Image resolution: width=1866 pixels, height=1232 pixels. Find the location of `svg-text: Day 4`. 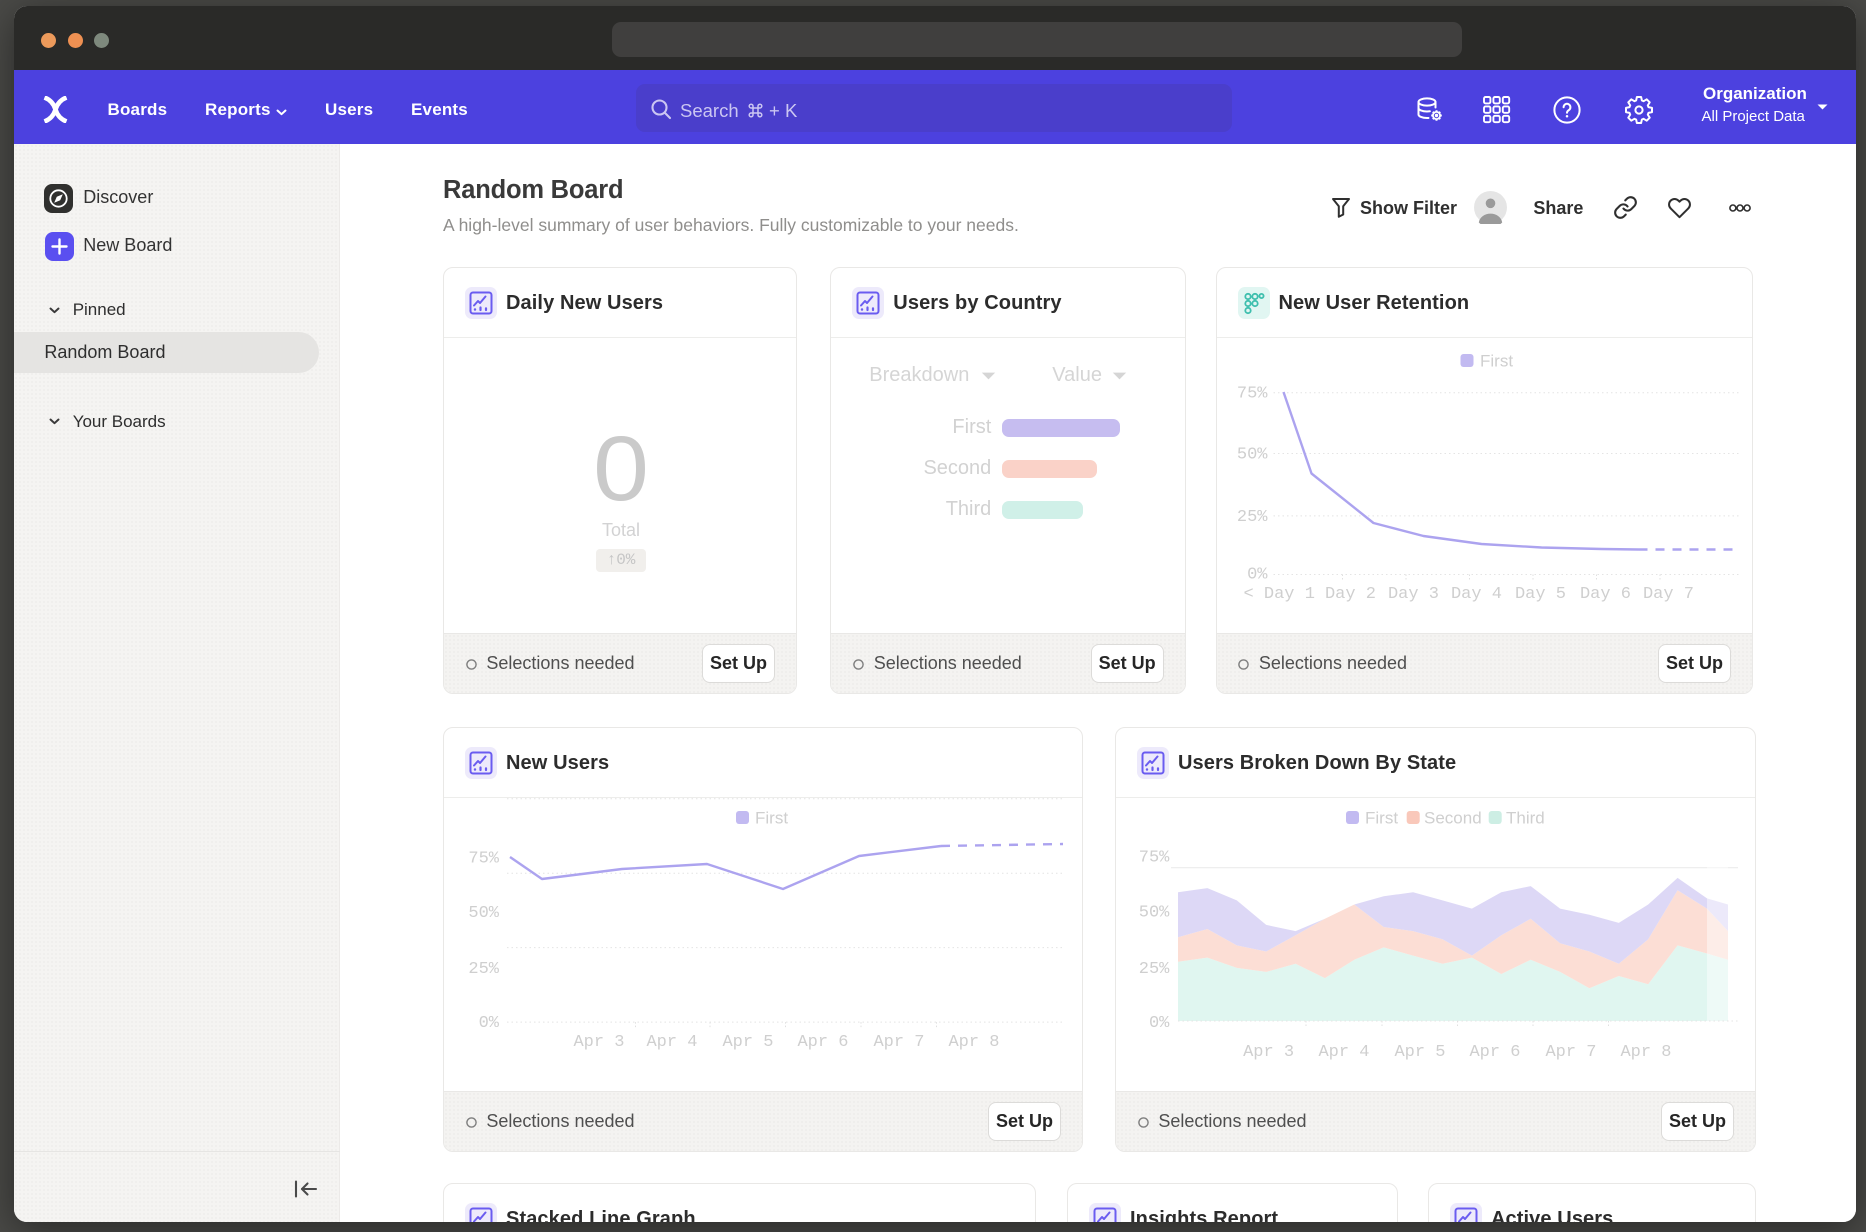

svg-text: Day 4 is located at coordinates (1475, 594).